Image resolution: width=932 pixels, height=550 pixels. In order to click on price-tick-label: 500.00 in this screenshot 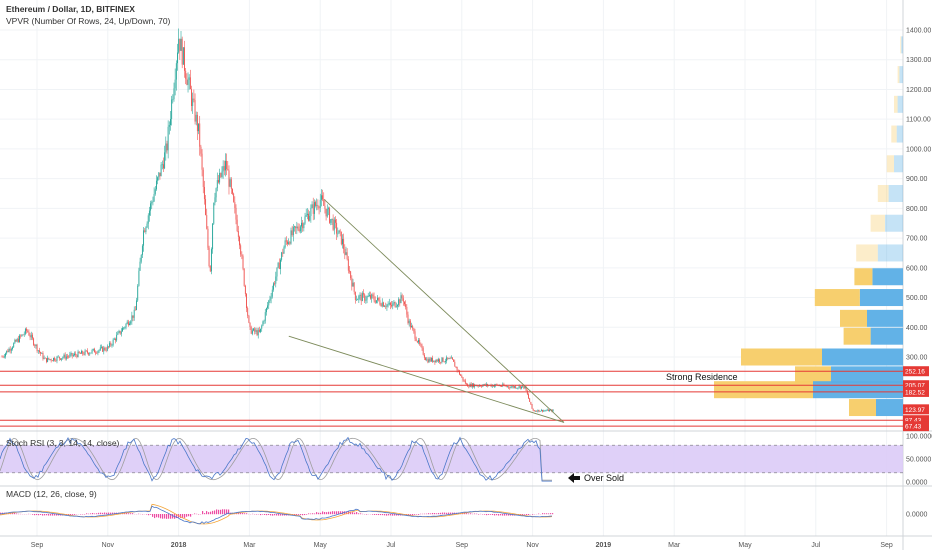, I will do `click(917, 298)`.